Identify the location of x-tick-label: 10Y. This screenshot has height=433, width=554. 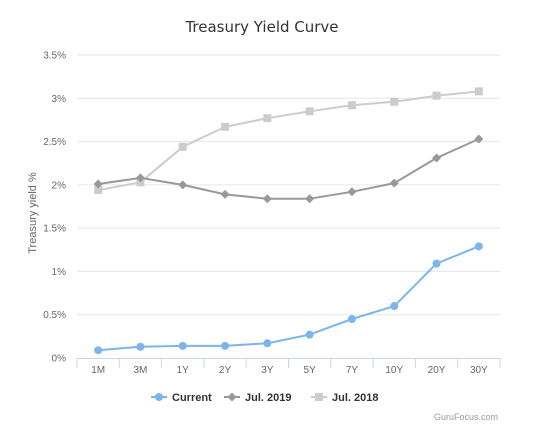
(394, 370).